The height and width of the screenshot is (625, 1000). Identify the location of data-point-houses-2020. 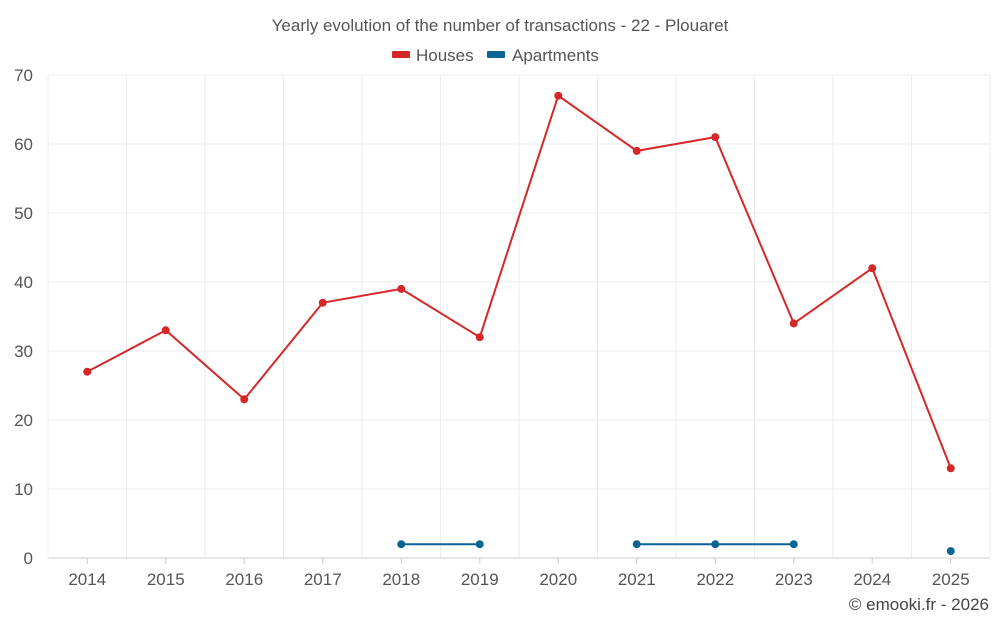
(558, 95).